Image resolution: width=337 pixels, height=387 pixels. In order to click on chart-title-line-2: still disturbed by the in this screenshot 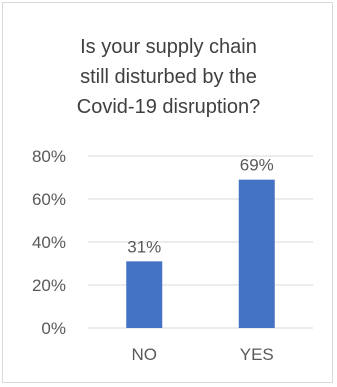, I will do `click(168, 77)`.